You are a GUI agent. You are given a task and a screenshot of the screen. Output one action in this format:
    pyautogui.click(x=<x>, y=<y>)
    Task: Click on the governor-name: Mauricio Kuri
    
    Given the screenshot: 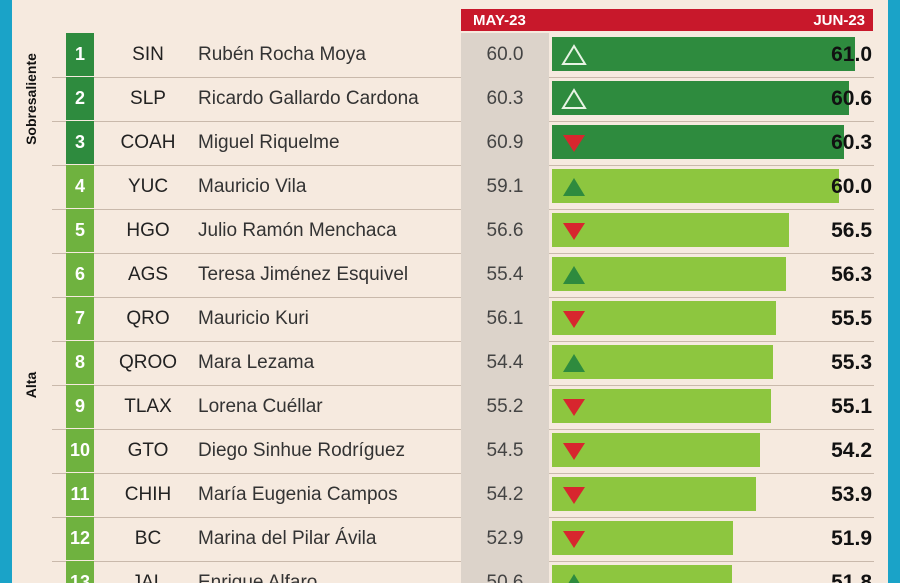 What is the action you would take?
    pyautogui.click(x=253, y=318)
    